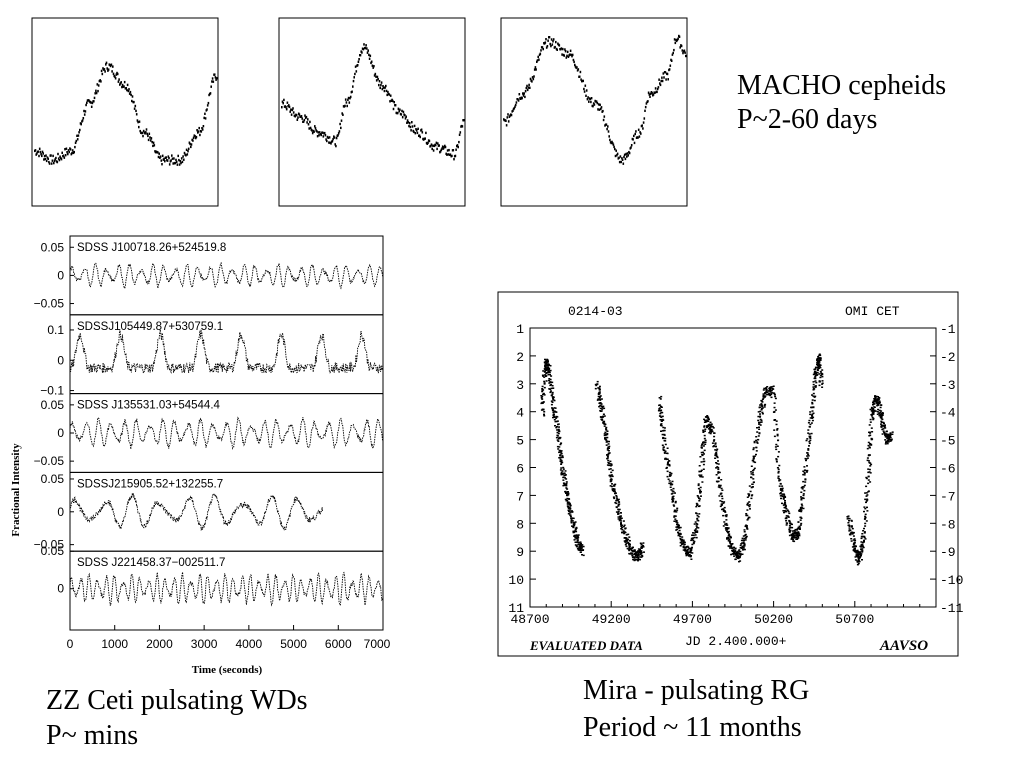  Describe the element at coordinates (150, 327) in the screenshot. I see `zz-panel-name: SDSSJ105449.87+530759.1` at that location.